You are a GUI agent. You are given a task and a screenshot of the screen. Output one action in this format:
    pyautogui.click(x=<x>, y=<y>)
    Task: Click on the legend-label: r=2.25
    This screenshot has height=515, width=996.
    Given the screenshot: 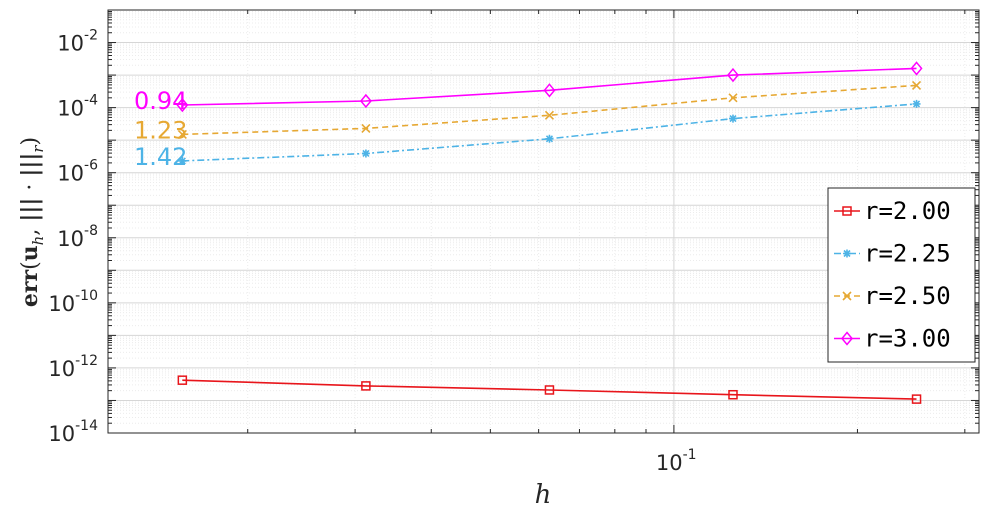 What is the action you would take?
    pyautogui.click(x=907, y=254)
    